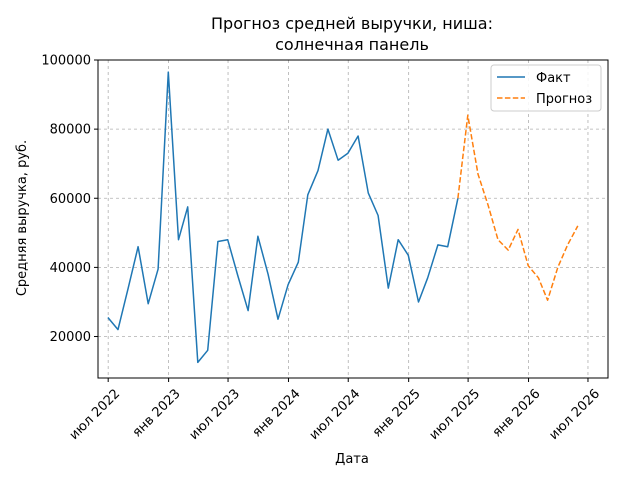 The height and width of the screenshot is (480, 640). What do you see at coordinates (352, 459) in the screenshot?
I see `x-axis-title: Дата` at bounding box center [352, 459].